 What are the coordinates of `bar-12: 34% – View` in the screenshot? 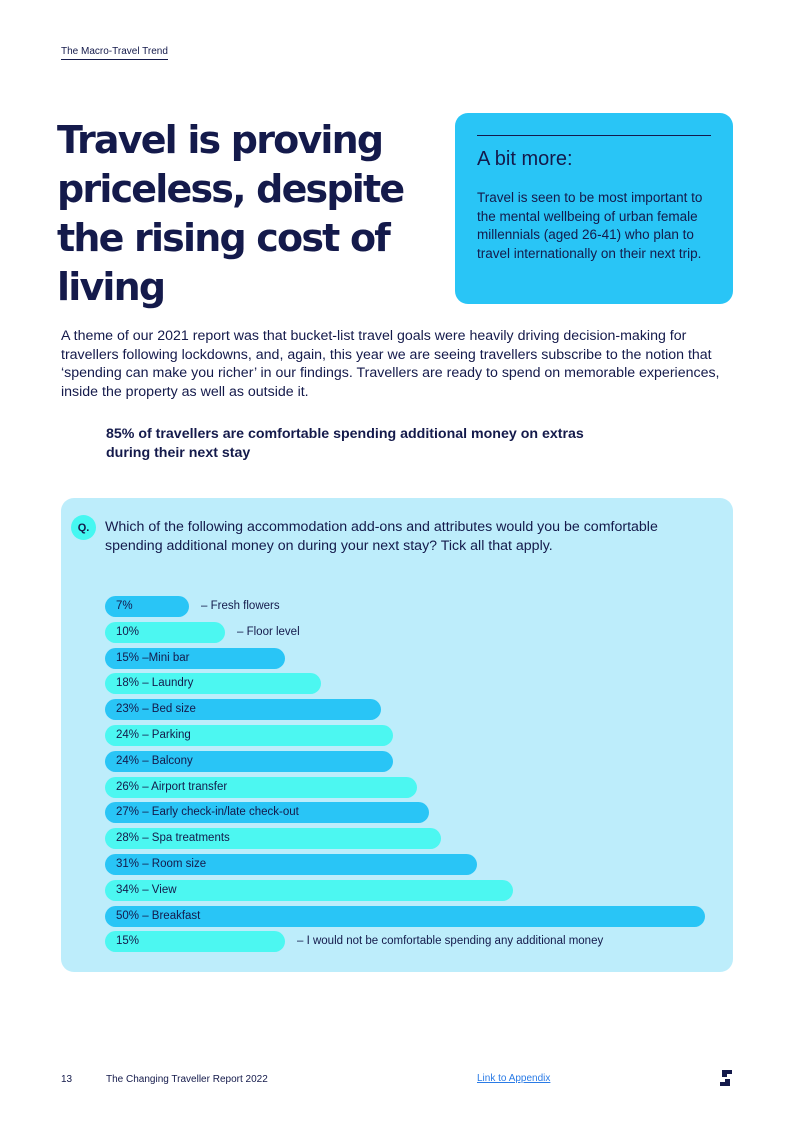 It's located at (309, 890).